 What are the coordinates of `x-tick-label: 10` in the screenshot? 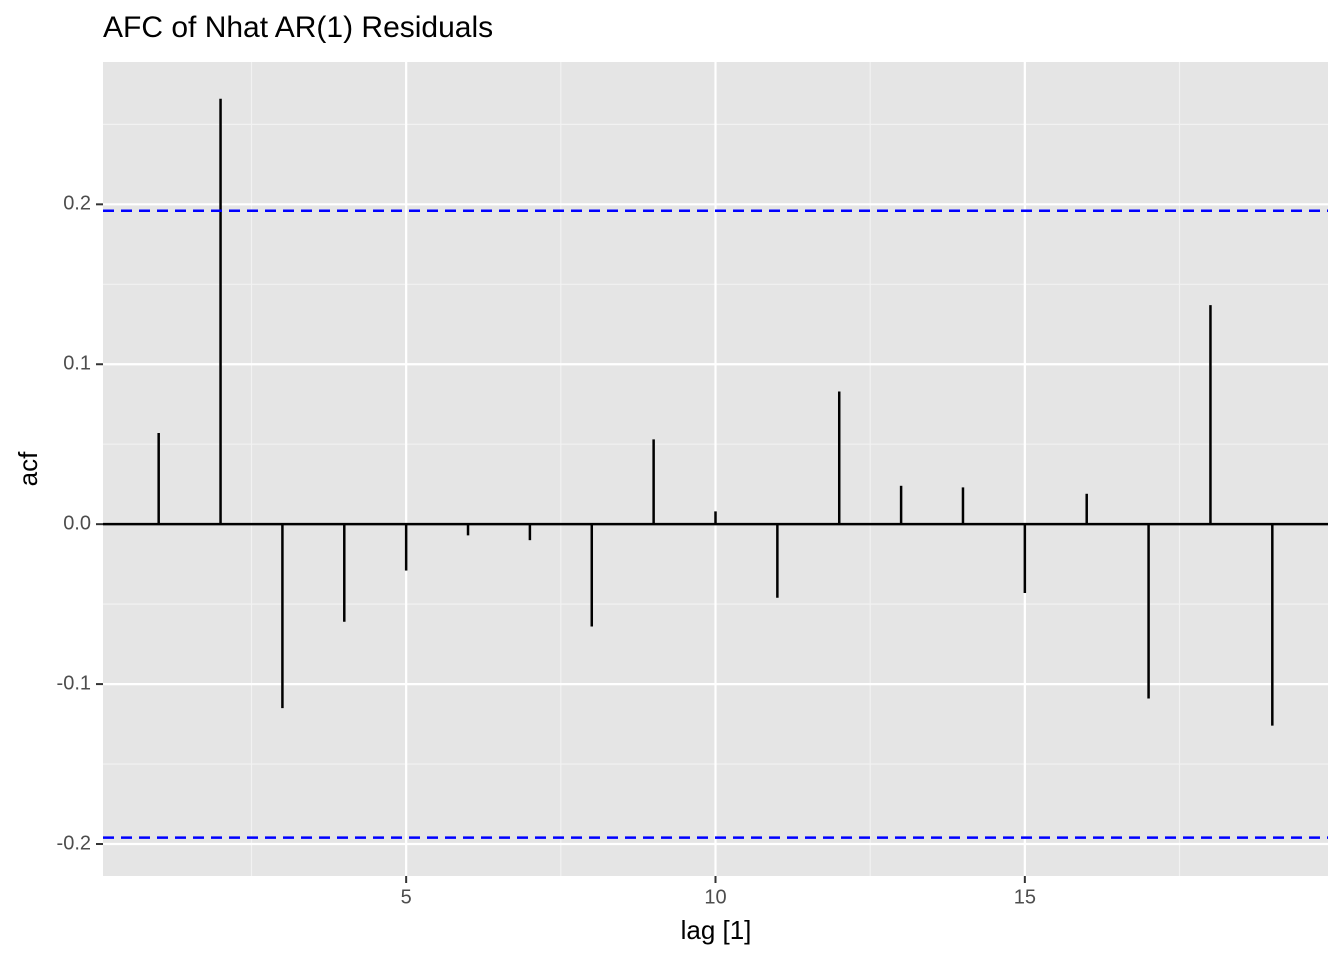 It's located at (715, 897).